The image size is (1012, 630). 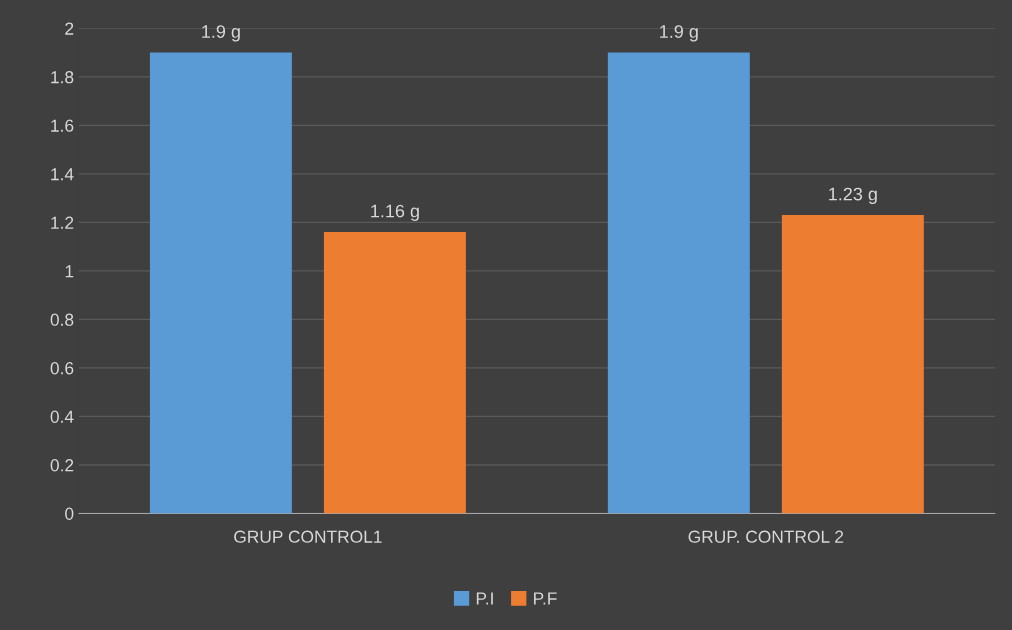 What do you see at coordinates (69, 513) in the screenshot?
I see `y-tick-label: 0` at bounding box center [69, 513].